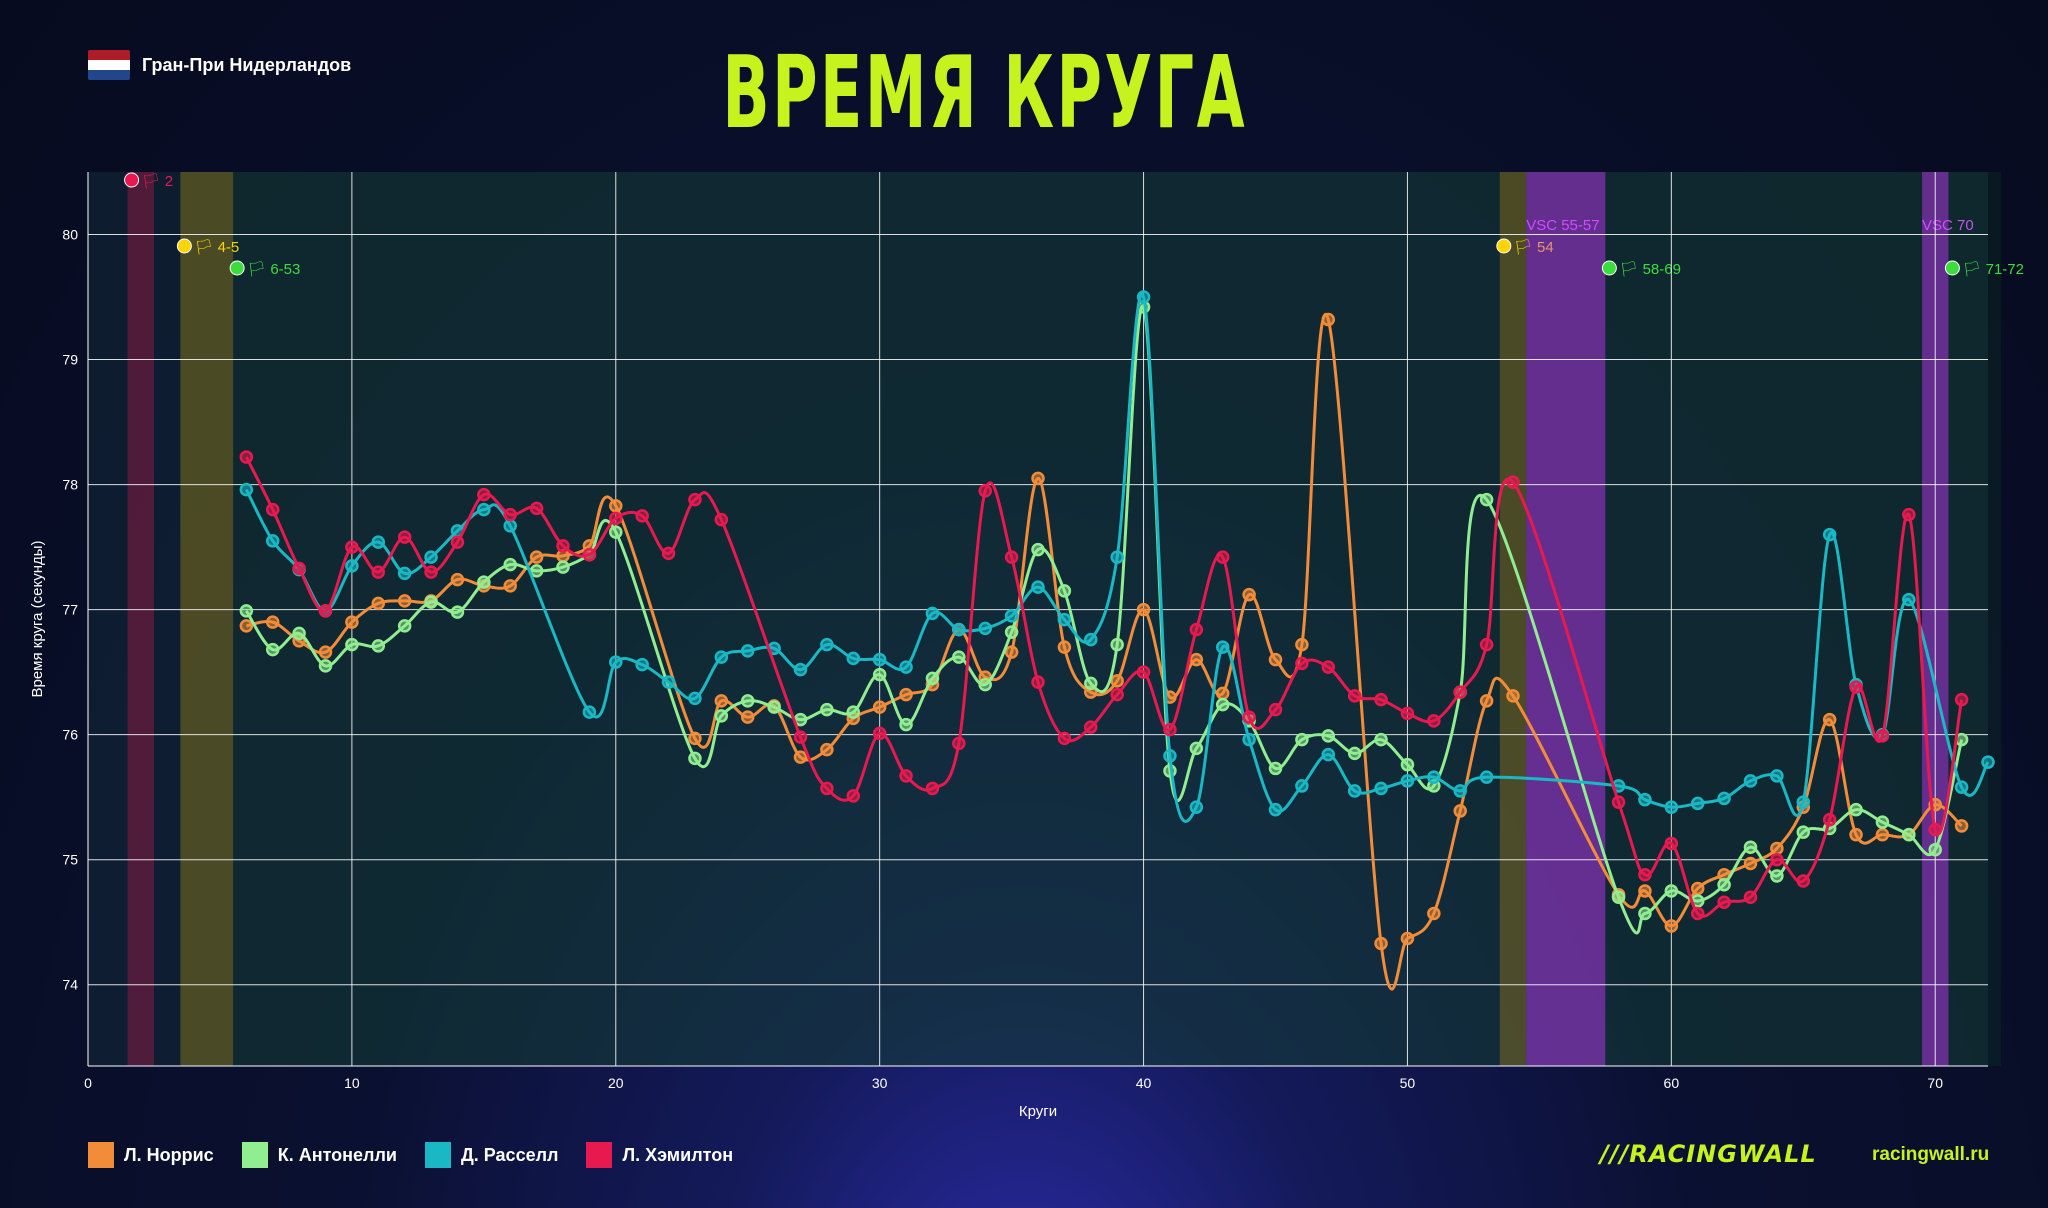 The height and width of the screenshot is (1208, 2048). I want to click on legend-item: Д. Расселл, so click(491, 1155).